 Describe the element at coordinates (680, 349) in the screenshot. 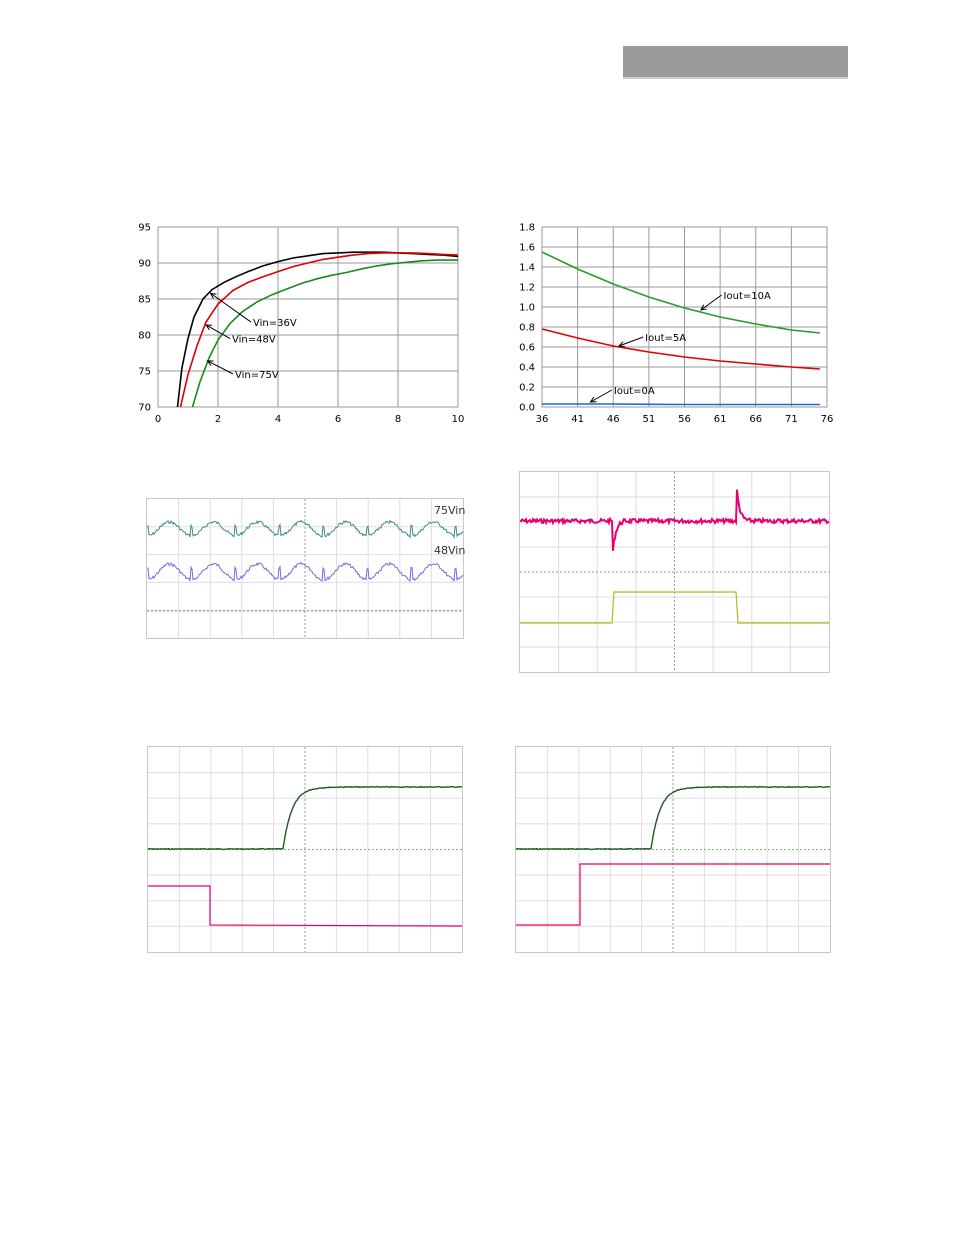

I see `series-line-iout-5a` at that location.